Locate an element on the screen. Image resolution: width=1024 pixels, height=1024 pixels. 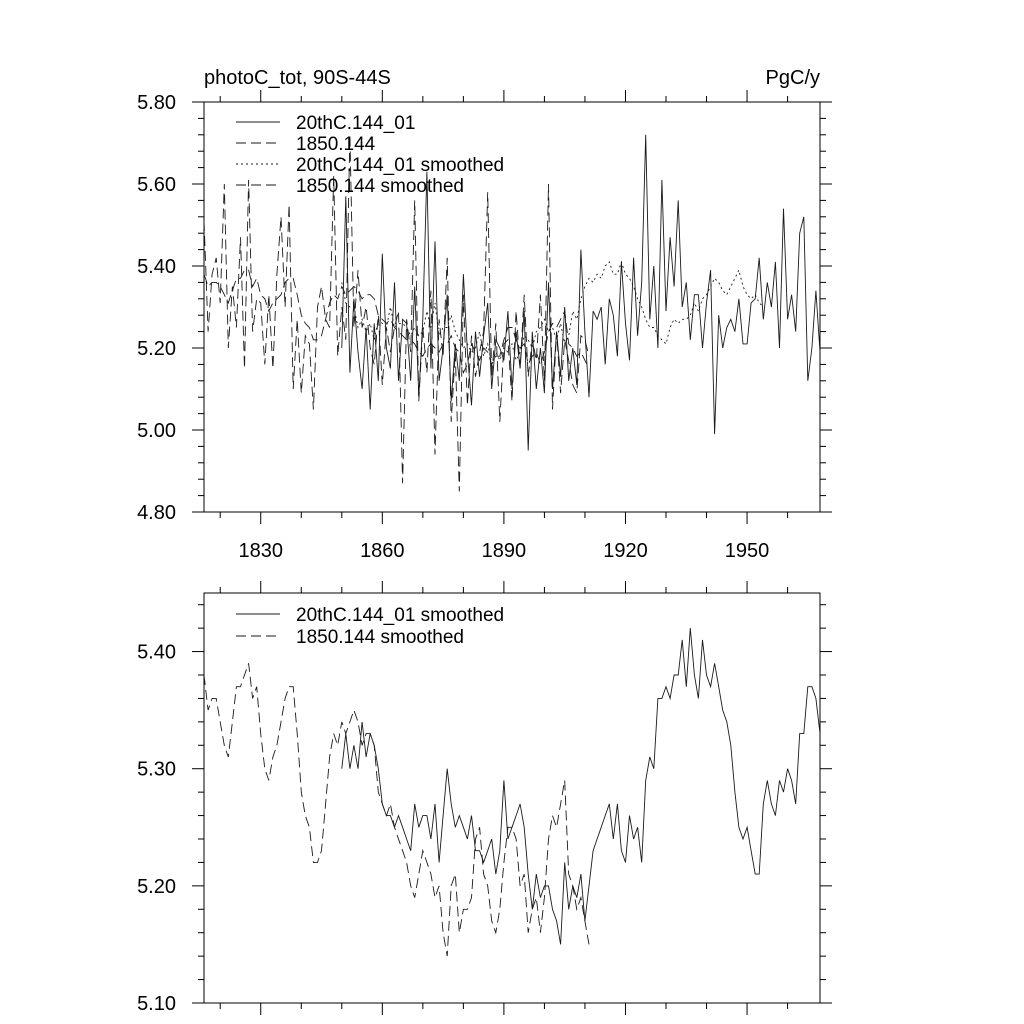
chart-units: PgC/y is located at coordinates (793, 78).